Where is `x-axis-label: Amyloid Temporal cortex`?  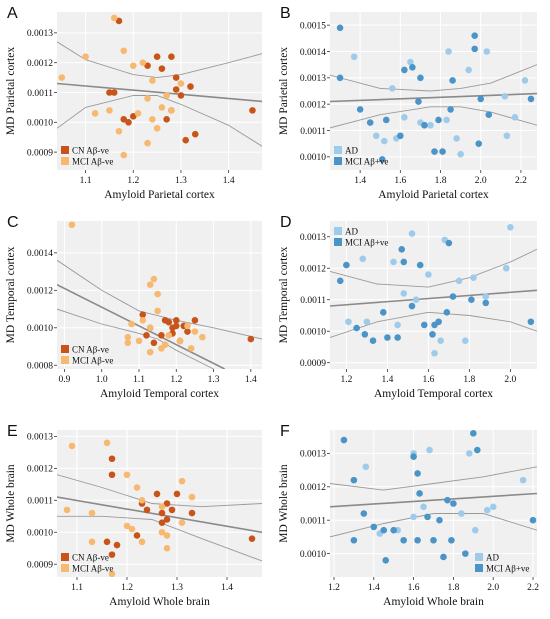 x-axis-label: Amyloid Temporal cortex is located at coordinates (433, 394).